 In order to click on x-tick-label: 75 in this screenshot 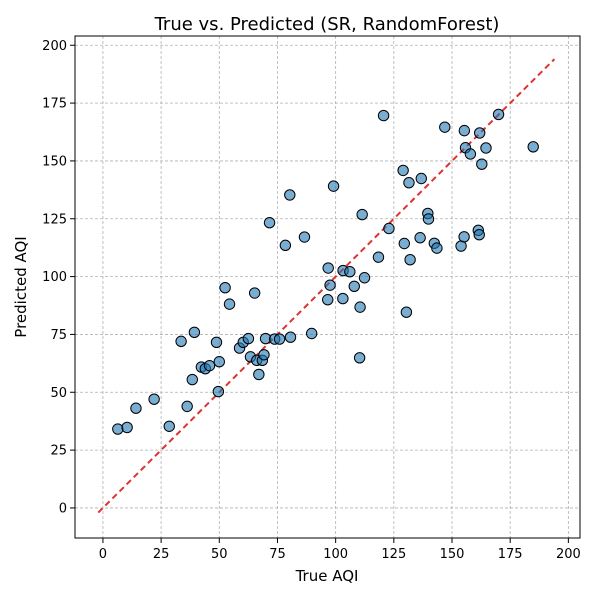, I will do `click(277, 554)`.